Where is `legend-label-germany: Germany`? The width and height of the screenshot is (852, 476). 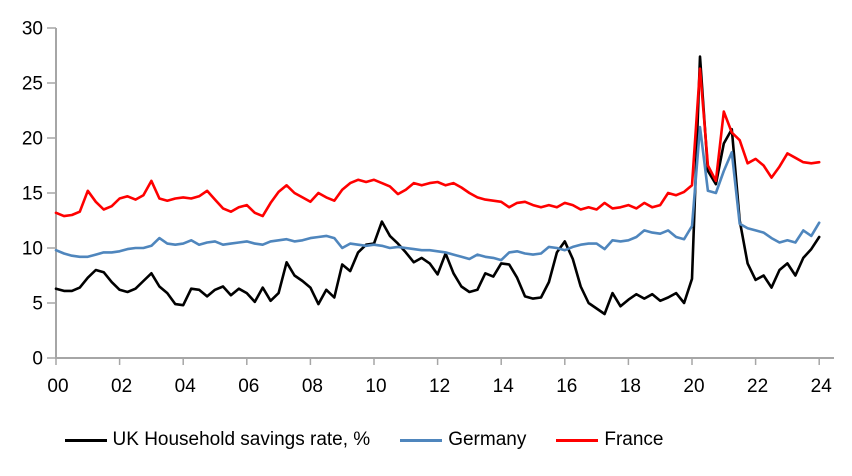
legend-label-germany: Germany is located at coordinates (487, 439).